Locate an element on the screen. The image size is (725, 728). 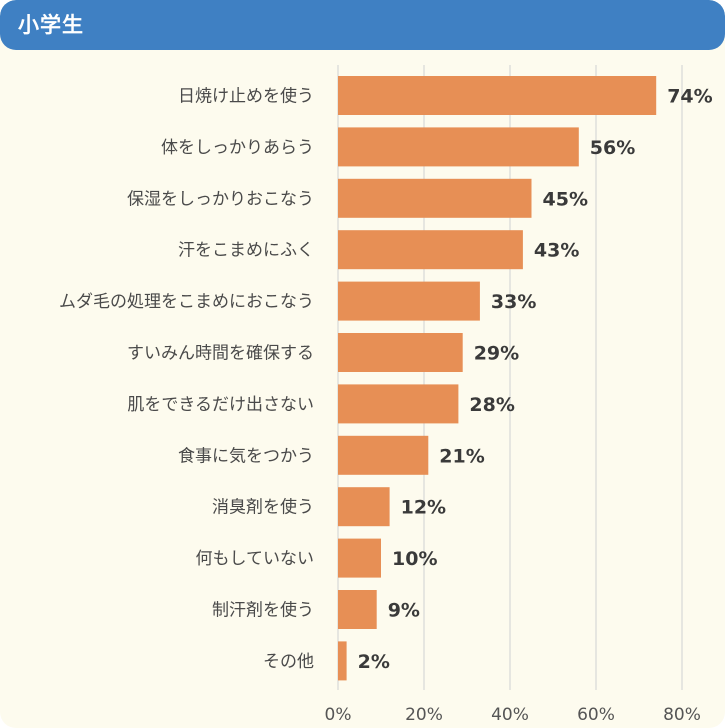
category-label: 食事に気をつかう is located at coordinates (246, 456).